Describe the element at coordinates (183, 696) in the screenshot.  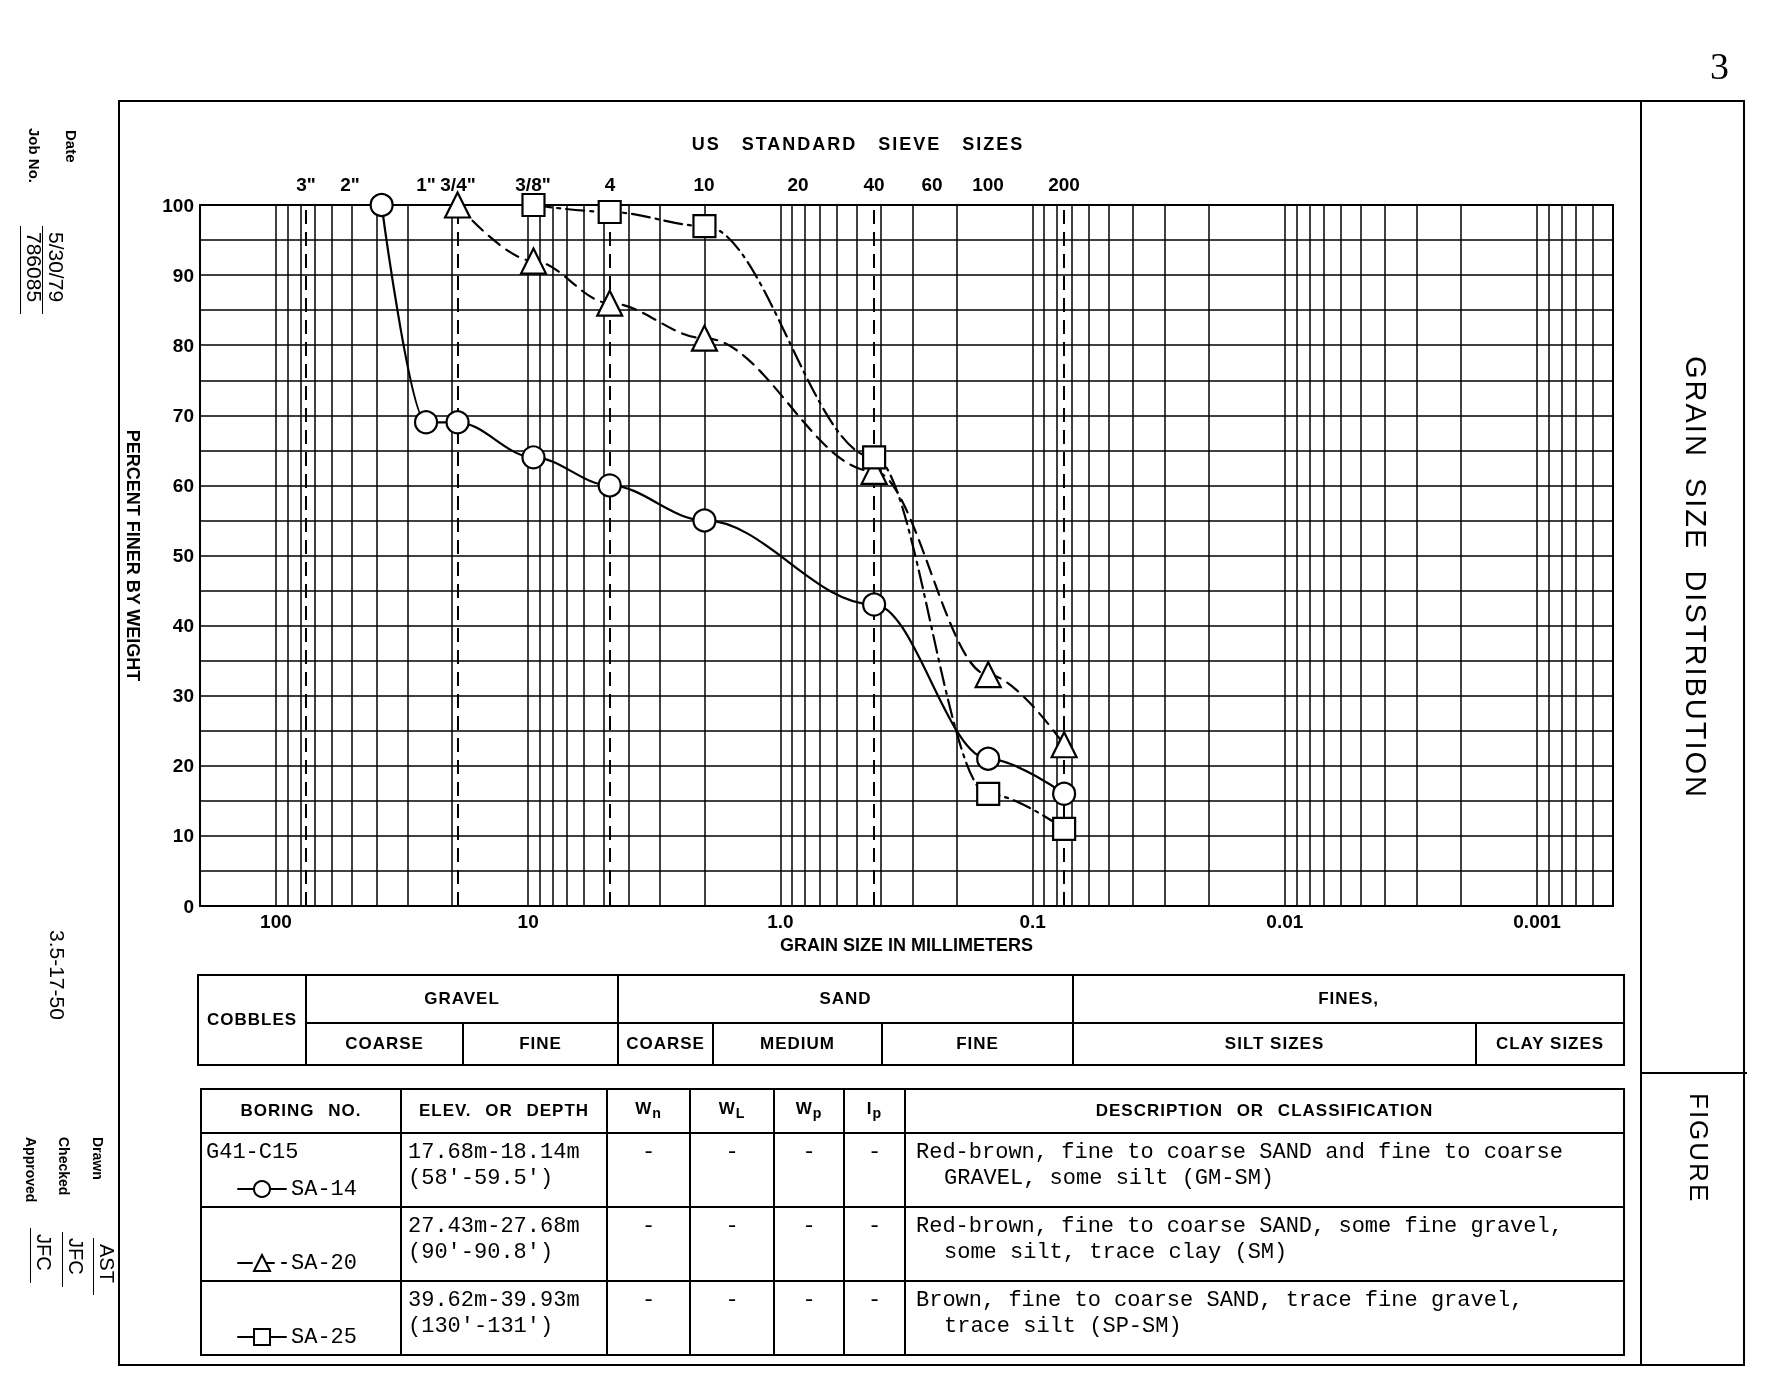
I see `y-tick-label: 30` at that location.